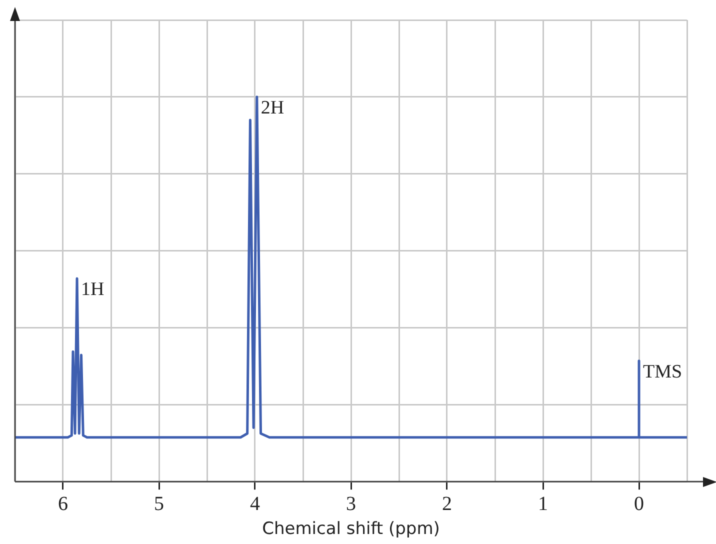  I want to click on annotation: 1H, so click(93, 289).